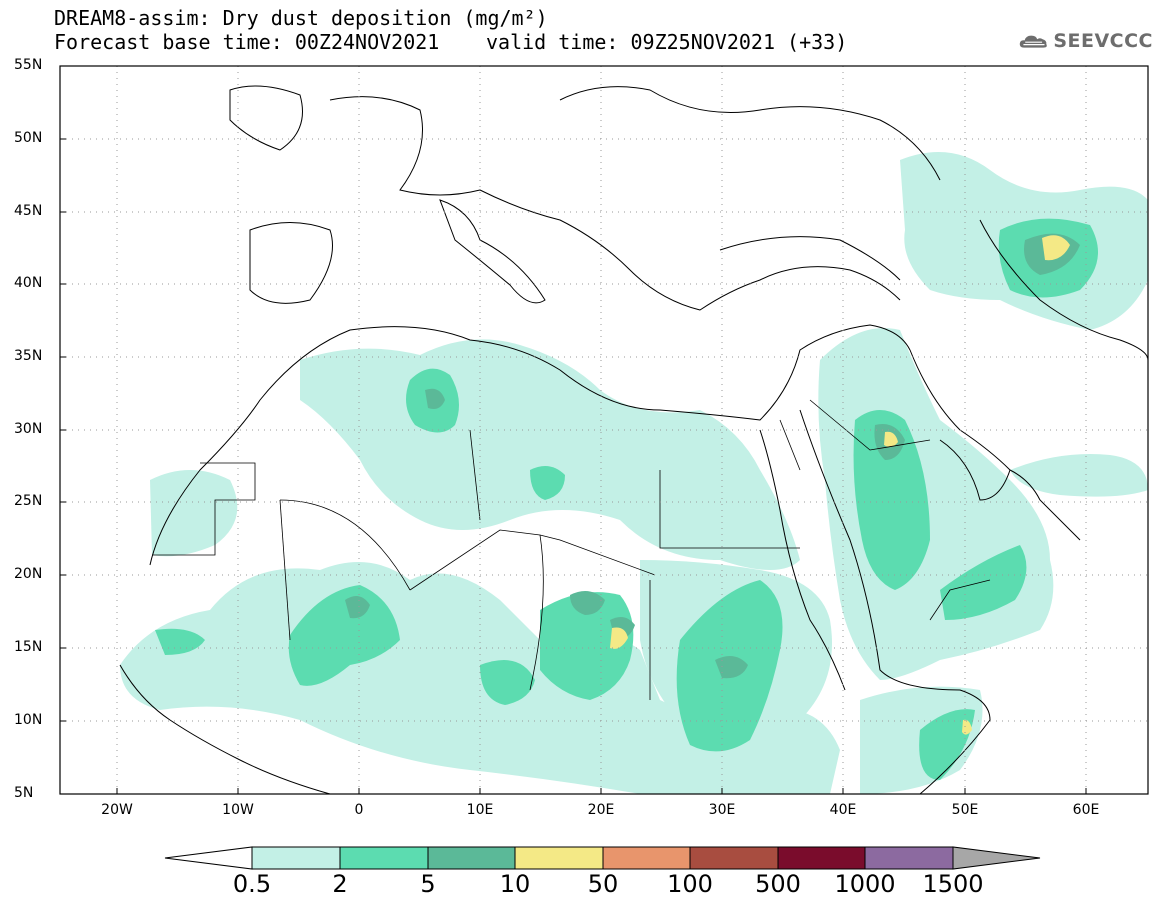 The image size is (1165, 907). I want to click on valid-time: valid time: 09Z25NOV2021 (+33), so click(667, 42).